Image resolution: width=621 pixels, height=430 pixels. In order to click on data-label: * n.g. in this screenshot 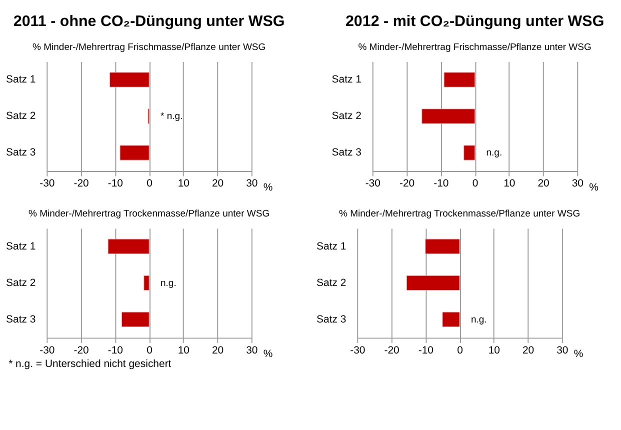, I will do `click(171, 116)`.